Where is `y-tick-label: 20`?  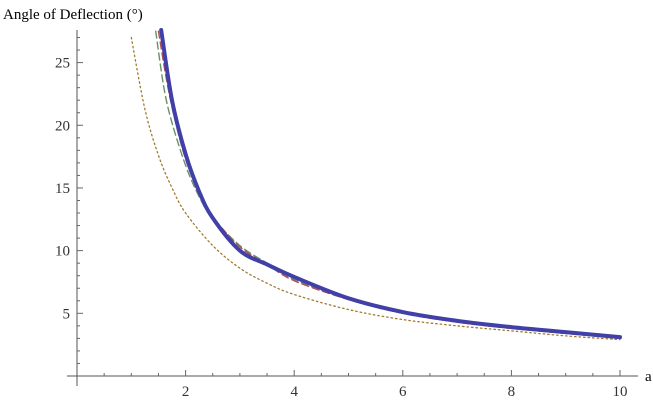 y-tick-label: 20 is located at coordinates (62, 126).